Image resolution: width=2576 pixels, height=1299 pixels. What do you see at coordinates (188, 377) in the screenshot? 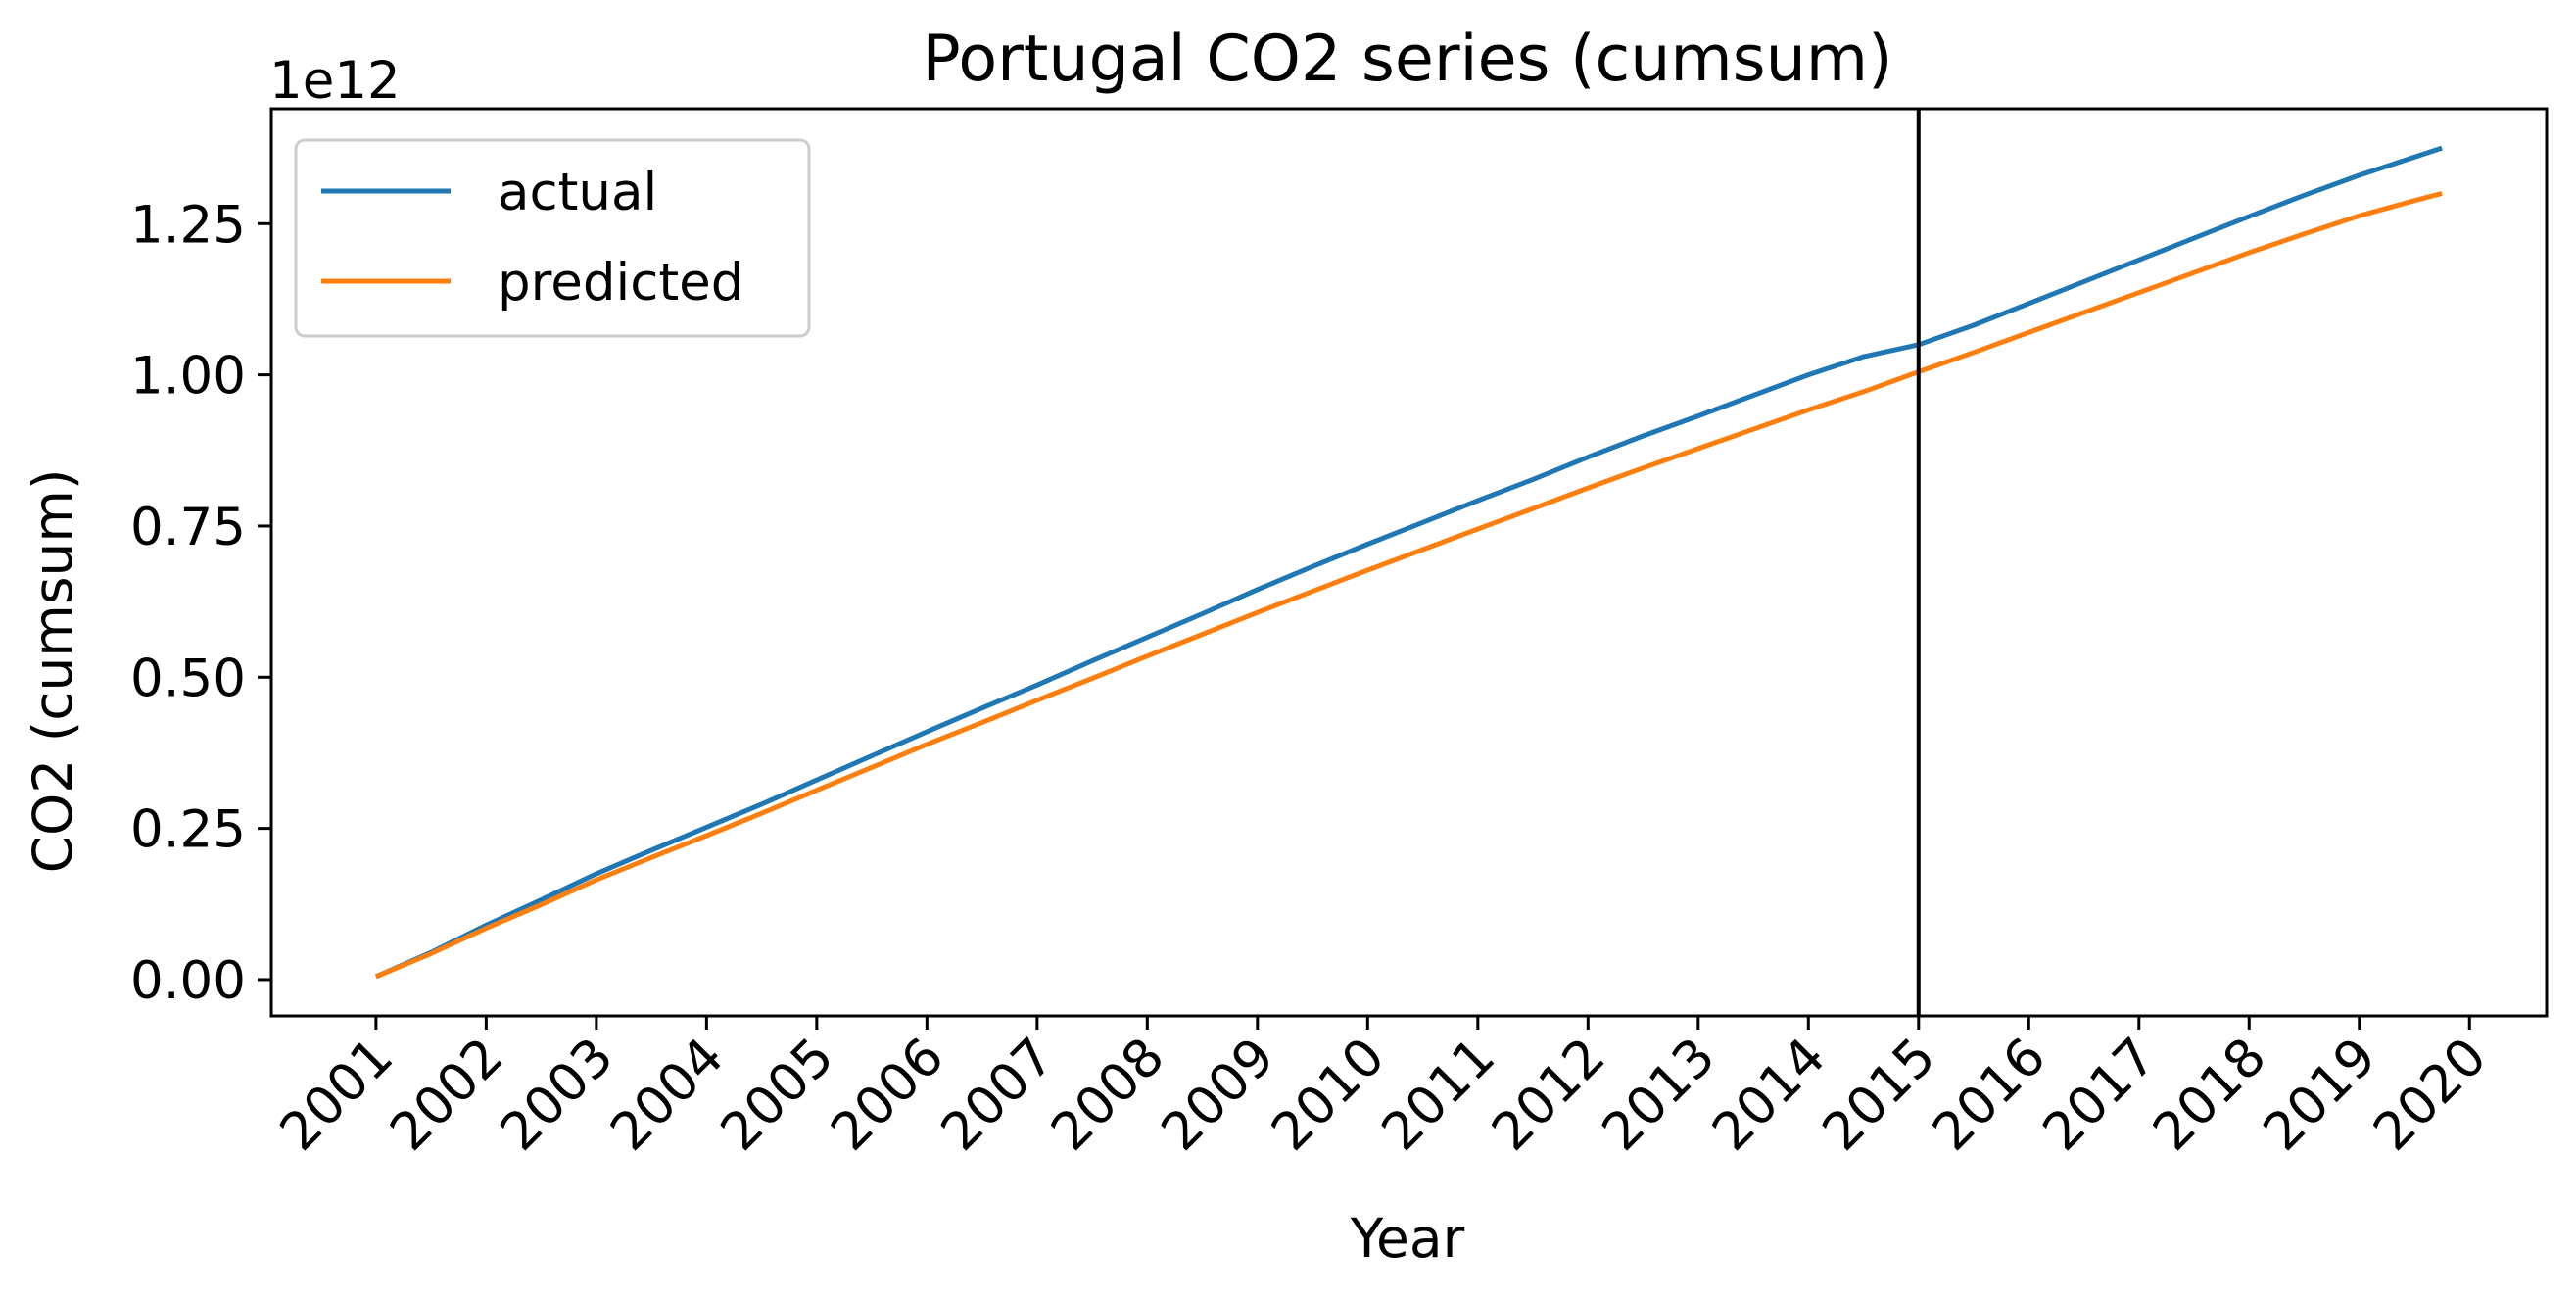
I see `y-tick-label: 1.00` at bounding box center [188, 377].